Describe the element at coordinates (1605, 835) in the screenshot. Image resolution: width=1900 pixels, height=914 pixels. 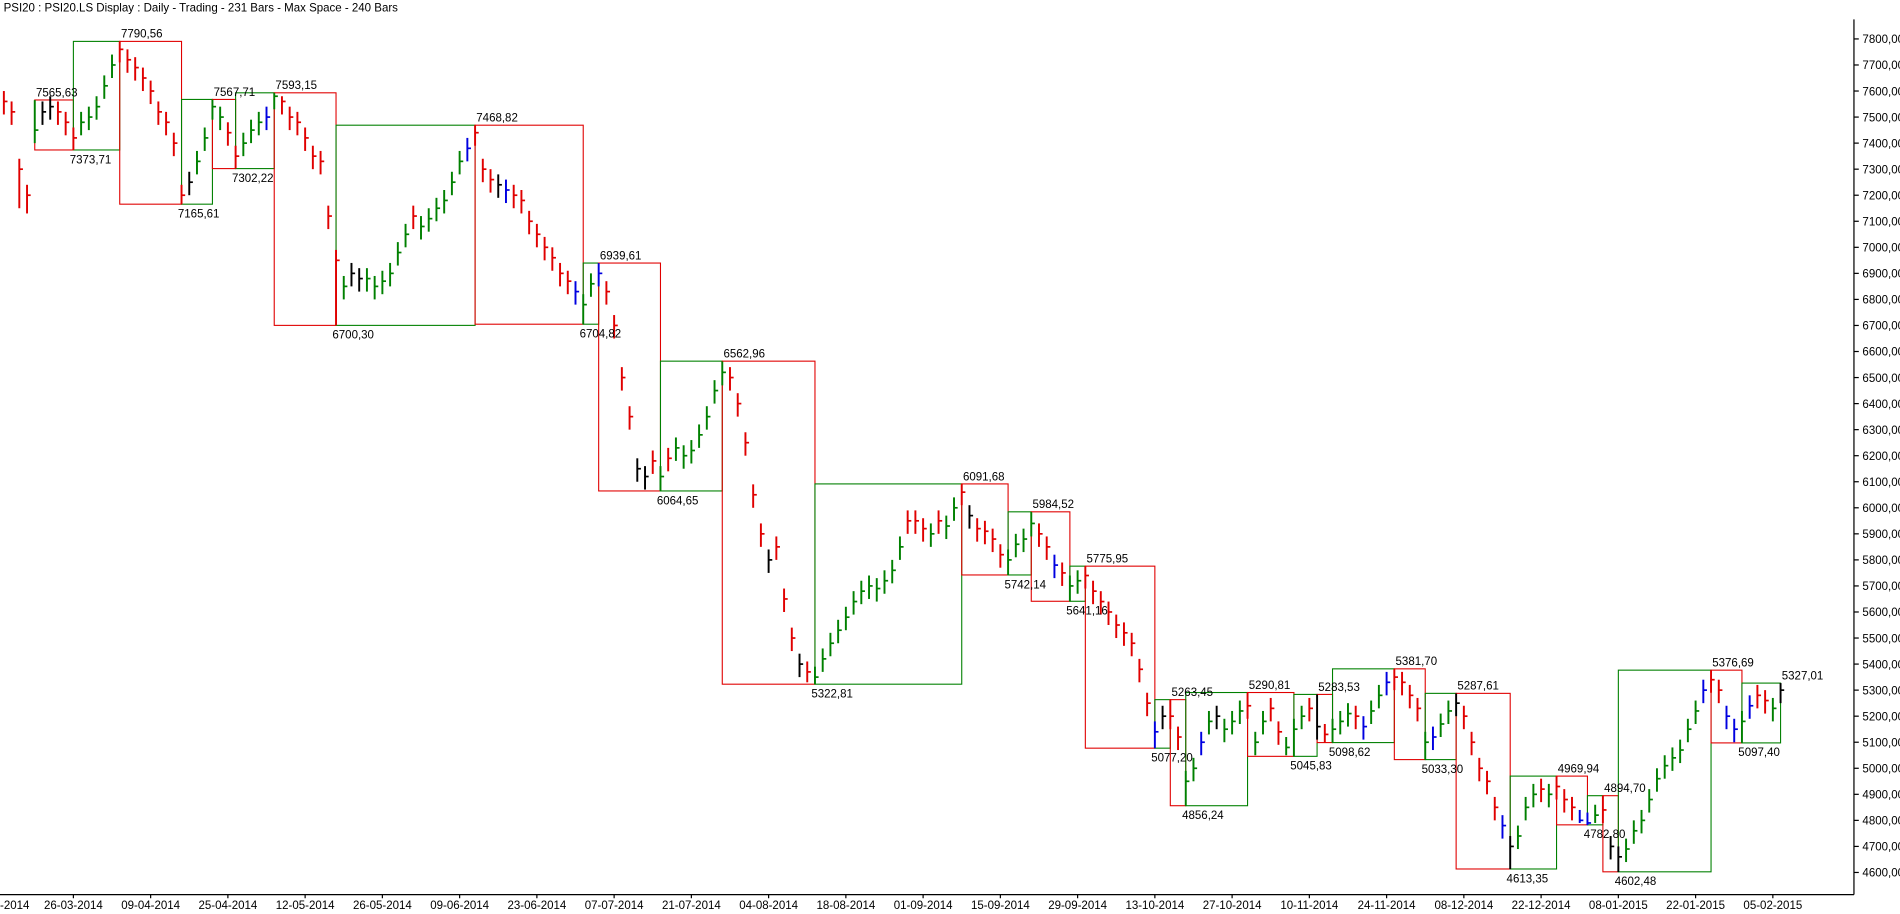
I see `pivot-label: 4782,80` at that location.